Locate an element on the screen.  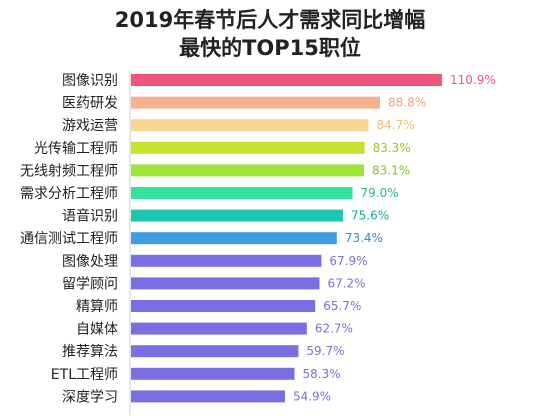
category-label: 图像识别 is located at coordinates (90, 81).